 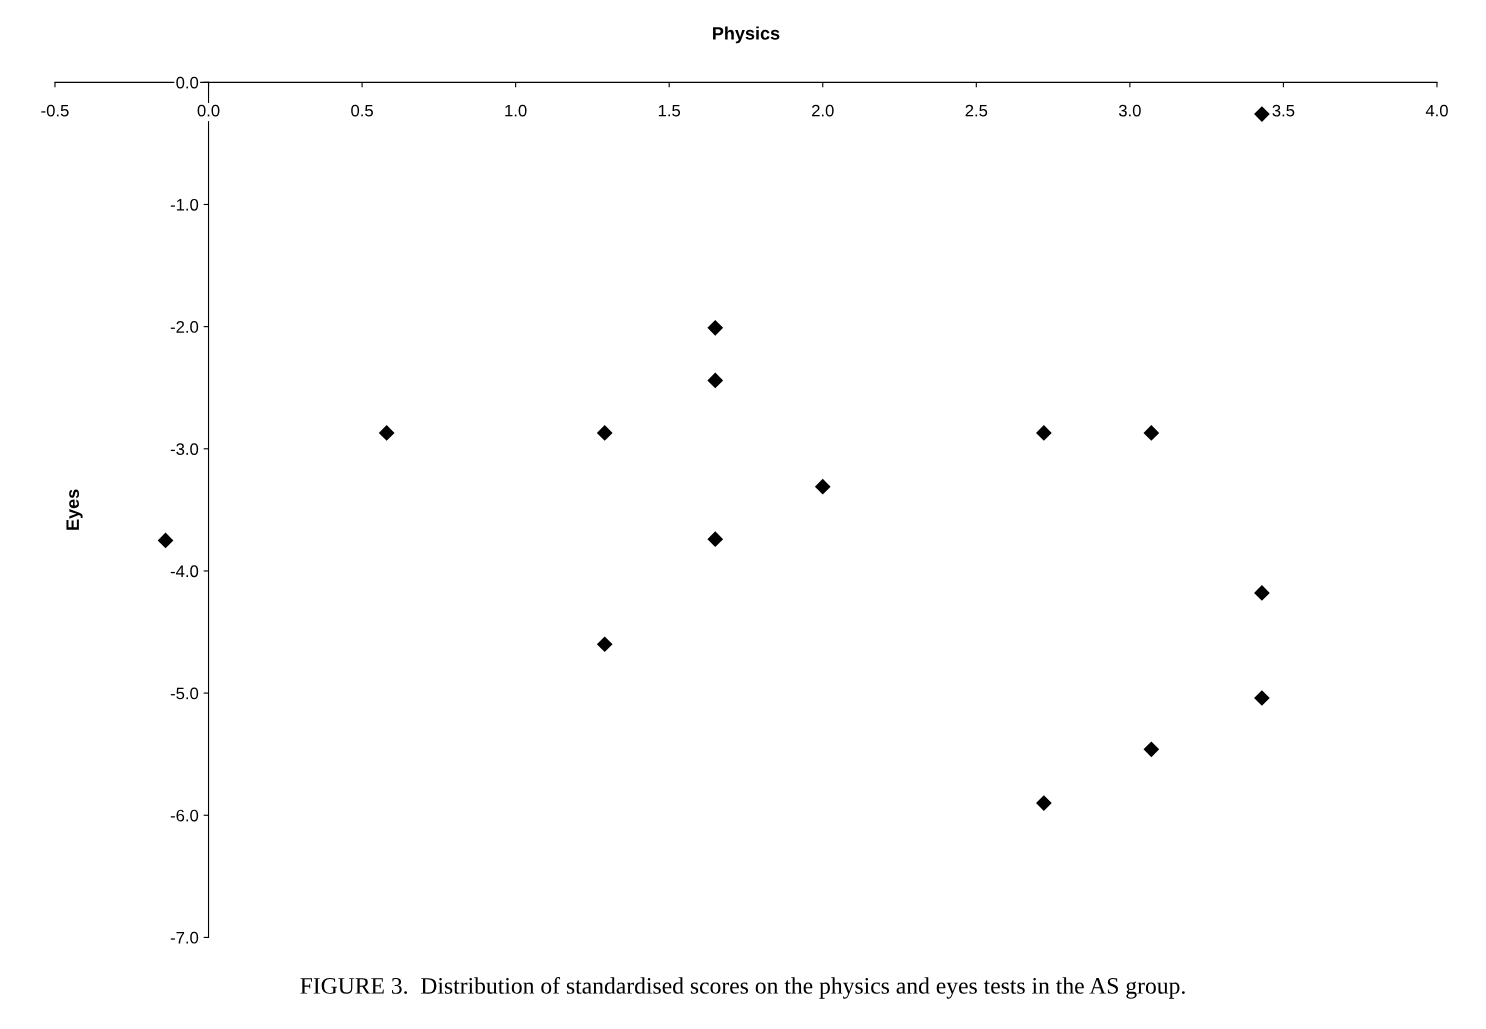 I want to click on y-tick-label: 0.0, so click(x=187, y=82).